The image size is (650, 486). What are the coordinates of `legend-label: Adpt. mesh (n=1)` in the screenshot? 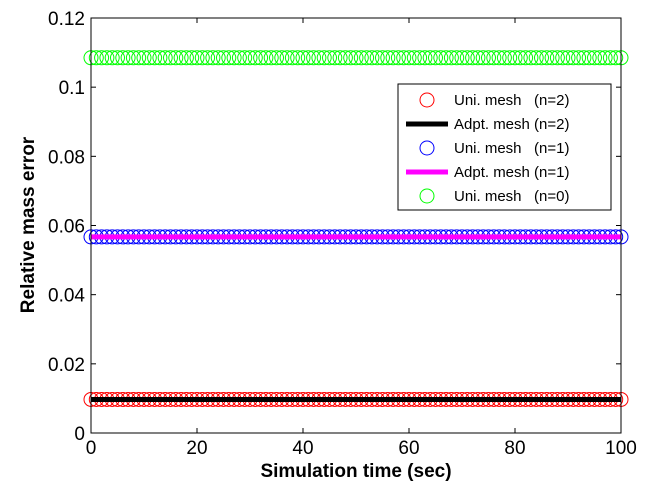 It's located at (511, 172).